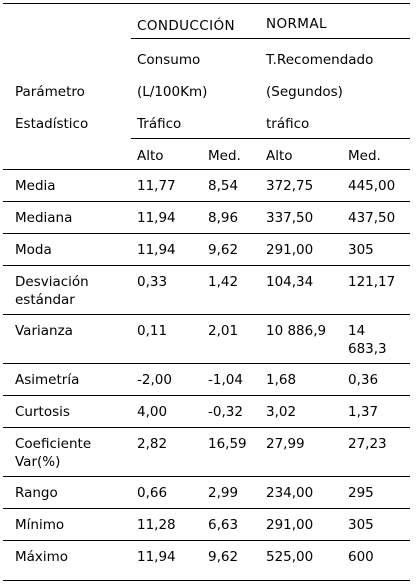 The width and height of the screenshot is (416, 584). What do you see at coordinates (47, 380) in the screenshot?
I see `row-label: Asimetría` at bounding box center [47, 380].